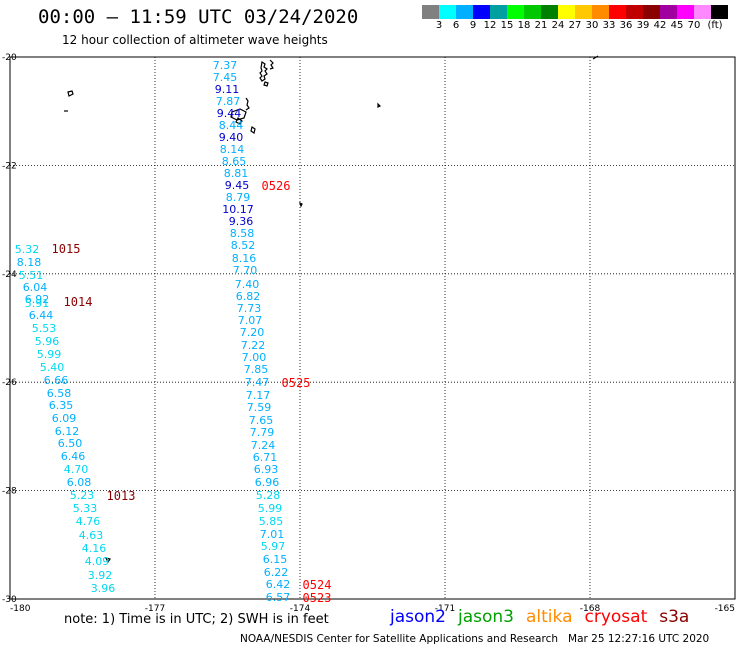 The height and width of the screenshot is (650, 740). Describe the element at coordinates (9, 58) in the screenshot. I see `latitude-tick-label: -20` at that location.